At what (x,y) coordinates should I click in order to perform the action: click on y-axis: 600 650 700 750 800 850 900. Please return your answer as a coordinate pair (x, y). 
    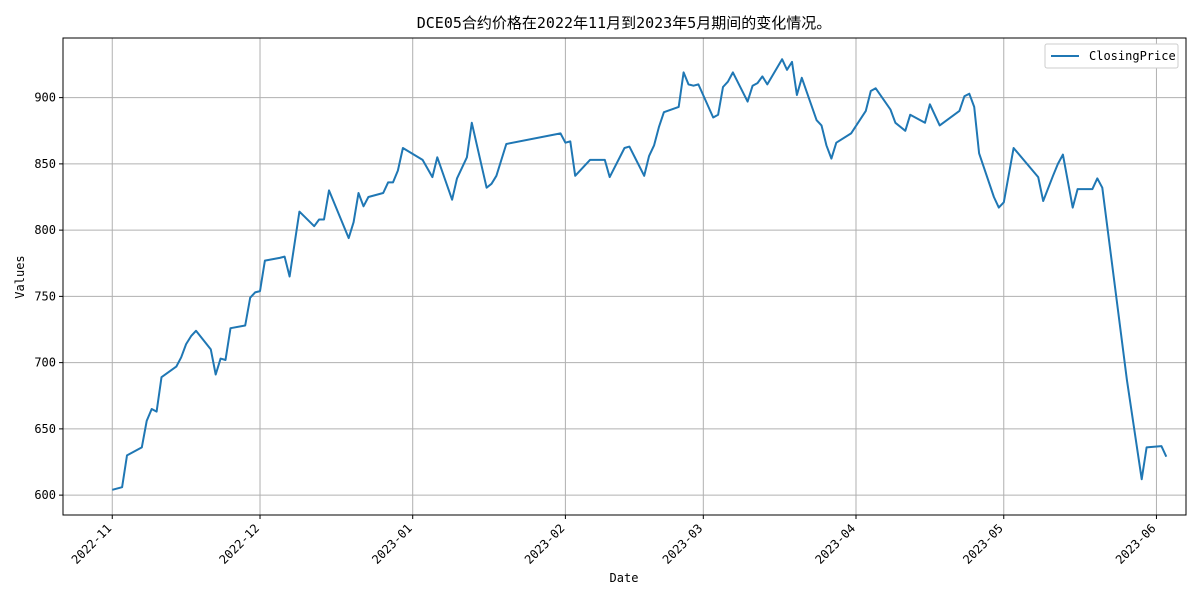
    Looking at the image, I should click on (48, 296).